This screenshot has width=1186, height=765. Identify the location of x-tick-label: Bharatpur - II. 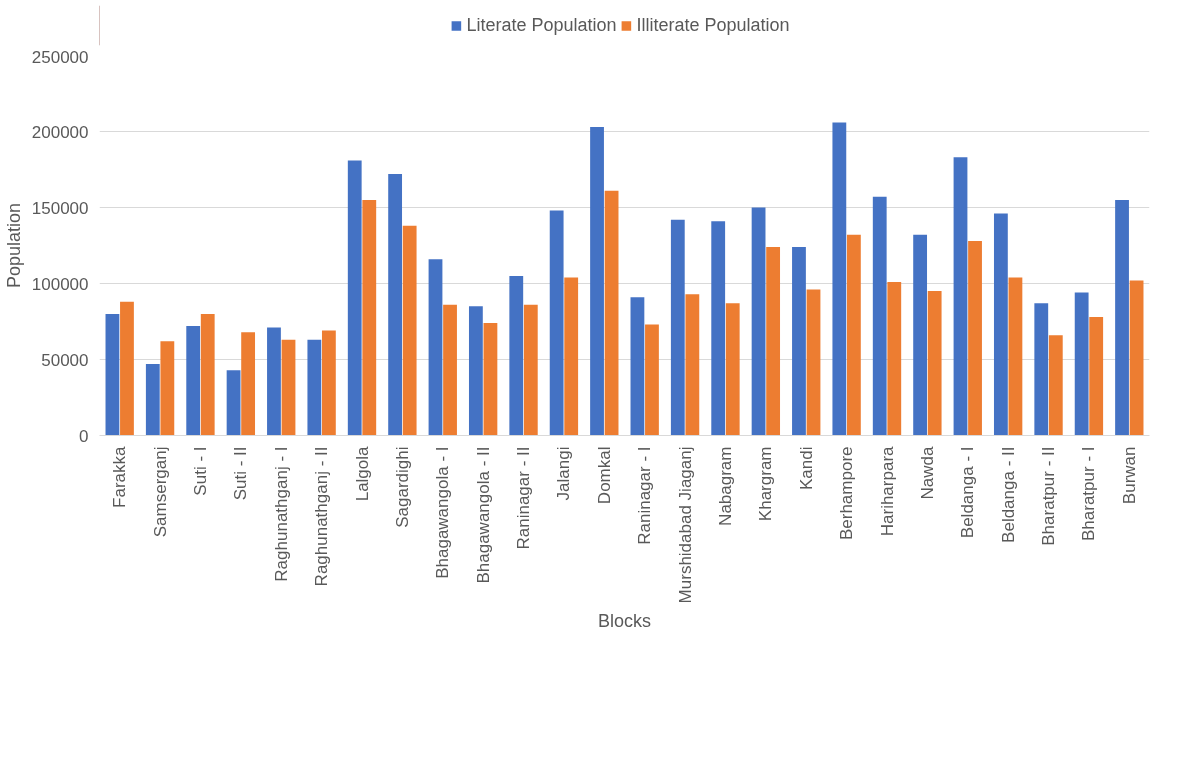
(1049, 496).